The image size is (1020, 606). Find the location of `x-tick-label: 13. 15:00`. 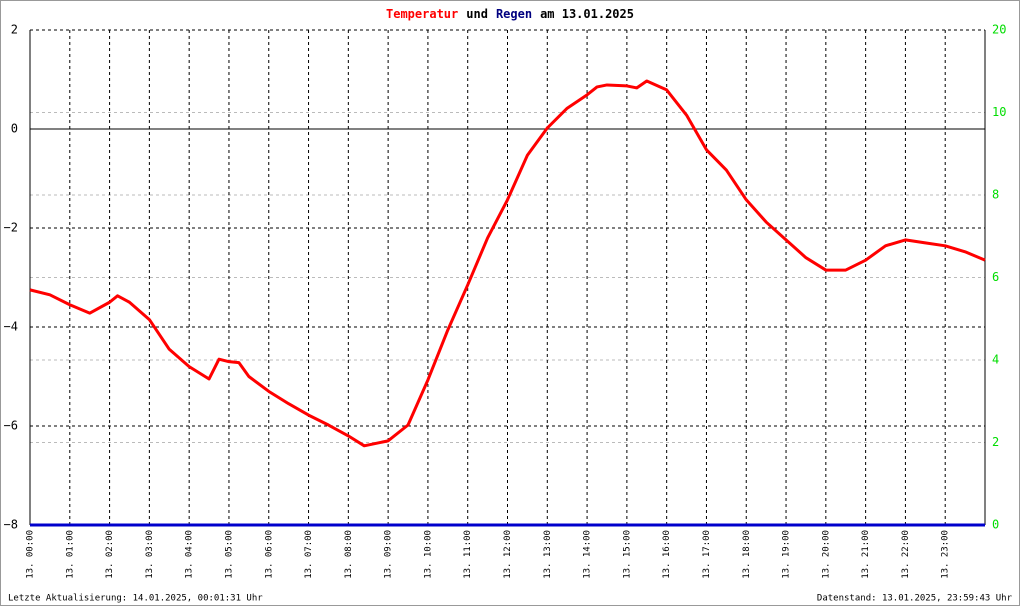

x-tick-label: 13. 15:00 is located at coordinates (627, 554).